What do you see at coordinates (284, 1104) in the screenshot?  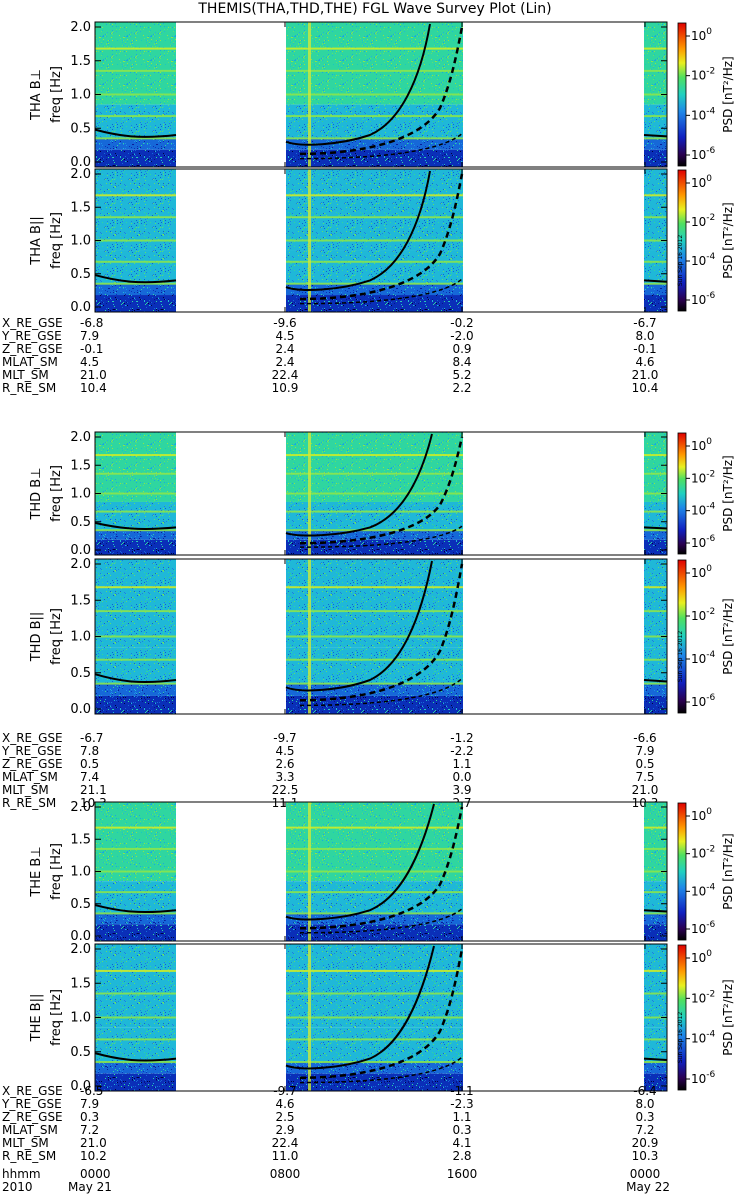 I see `ephemeris-value: 4.6` at bounding box center [284, 1104].